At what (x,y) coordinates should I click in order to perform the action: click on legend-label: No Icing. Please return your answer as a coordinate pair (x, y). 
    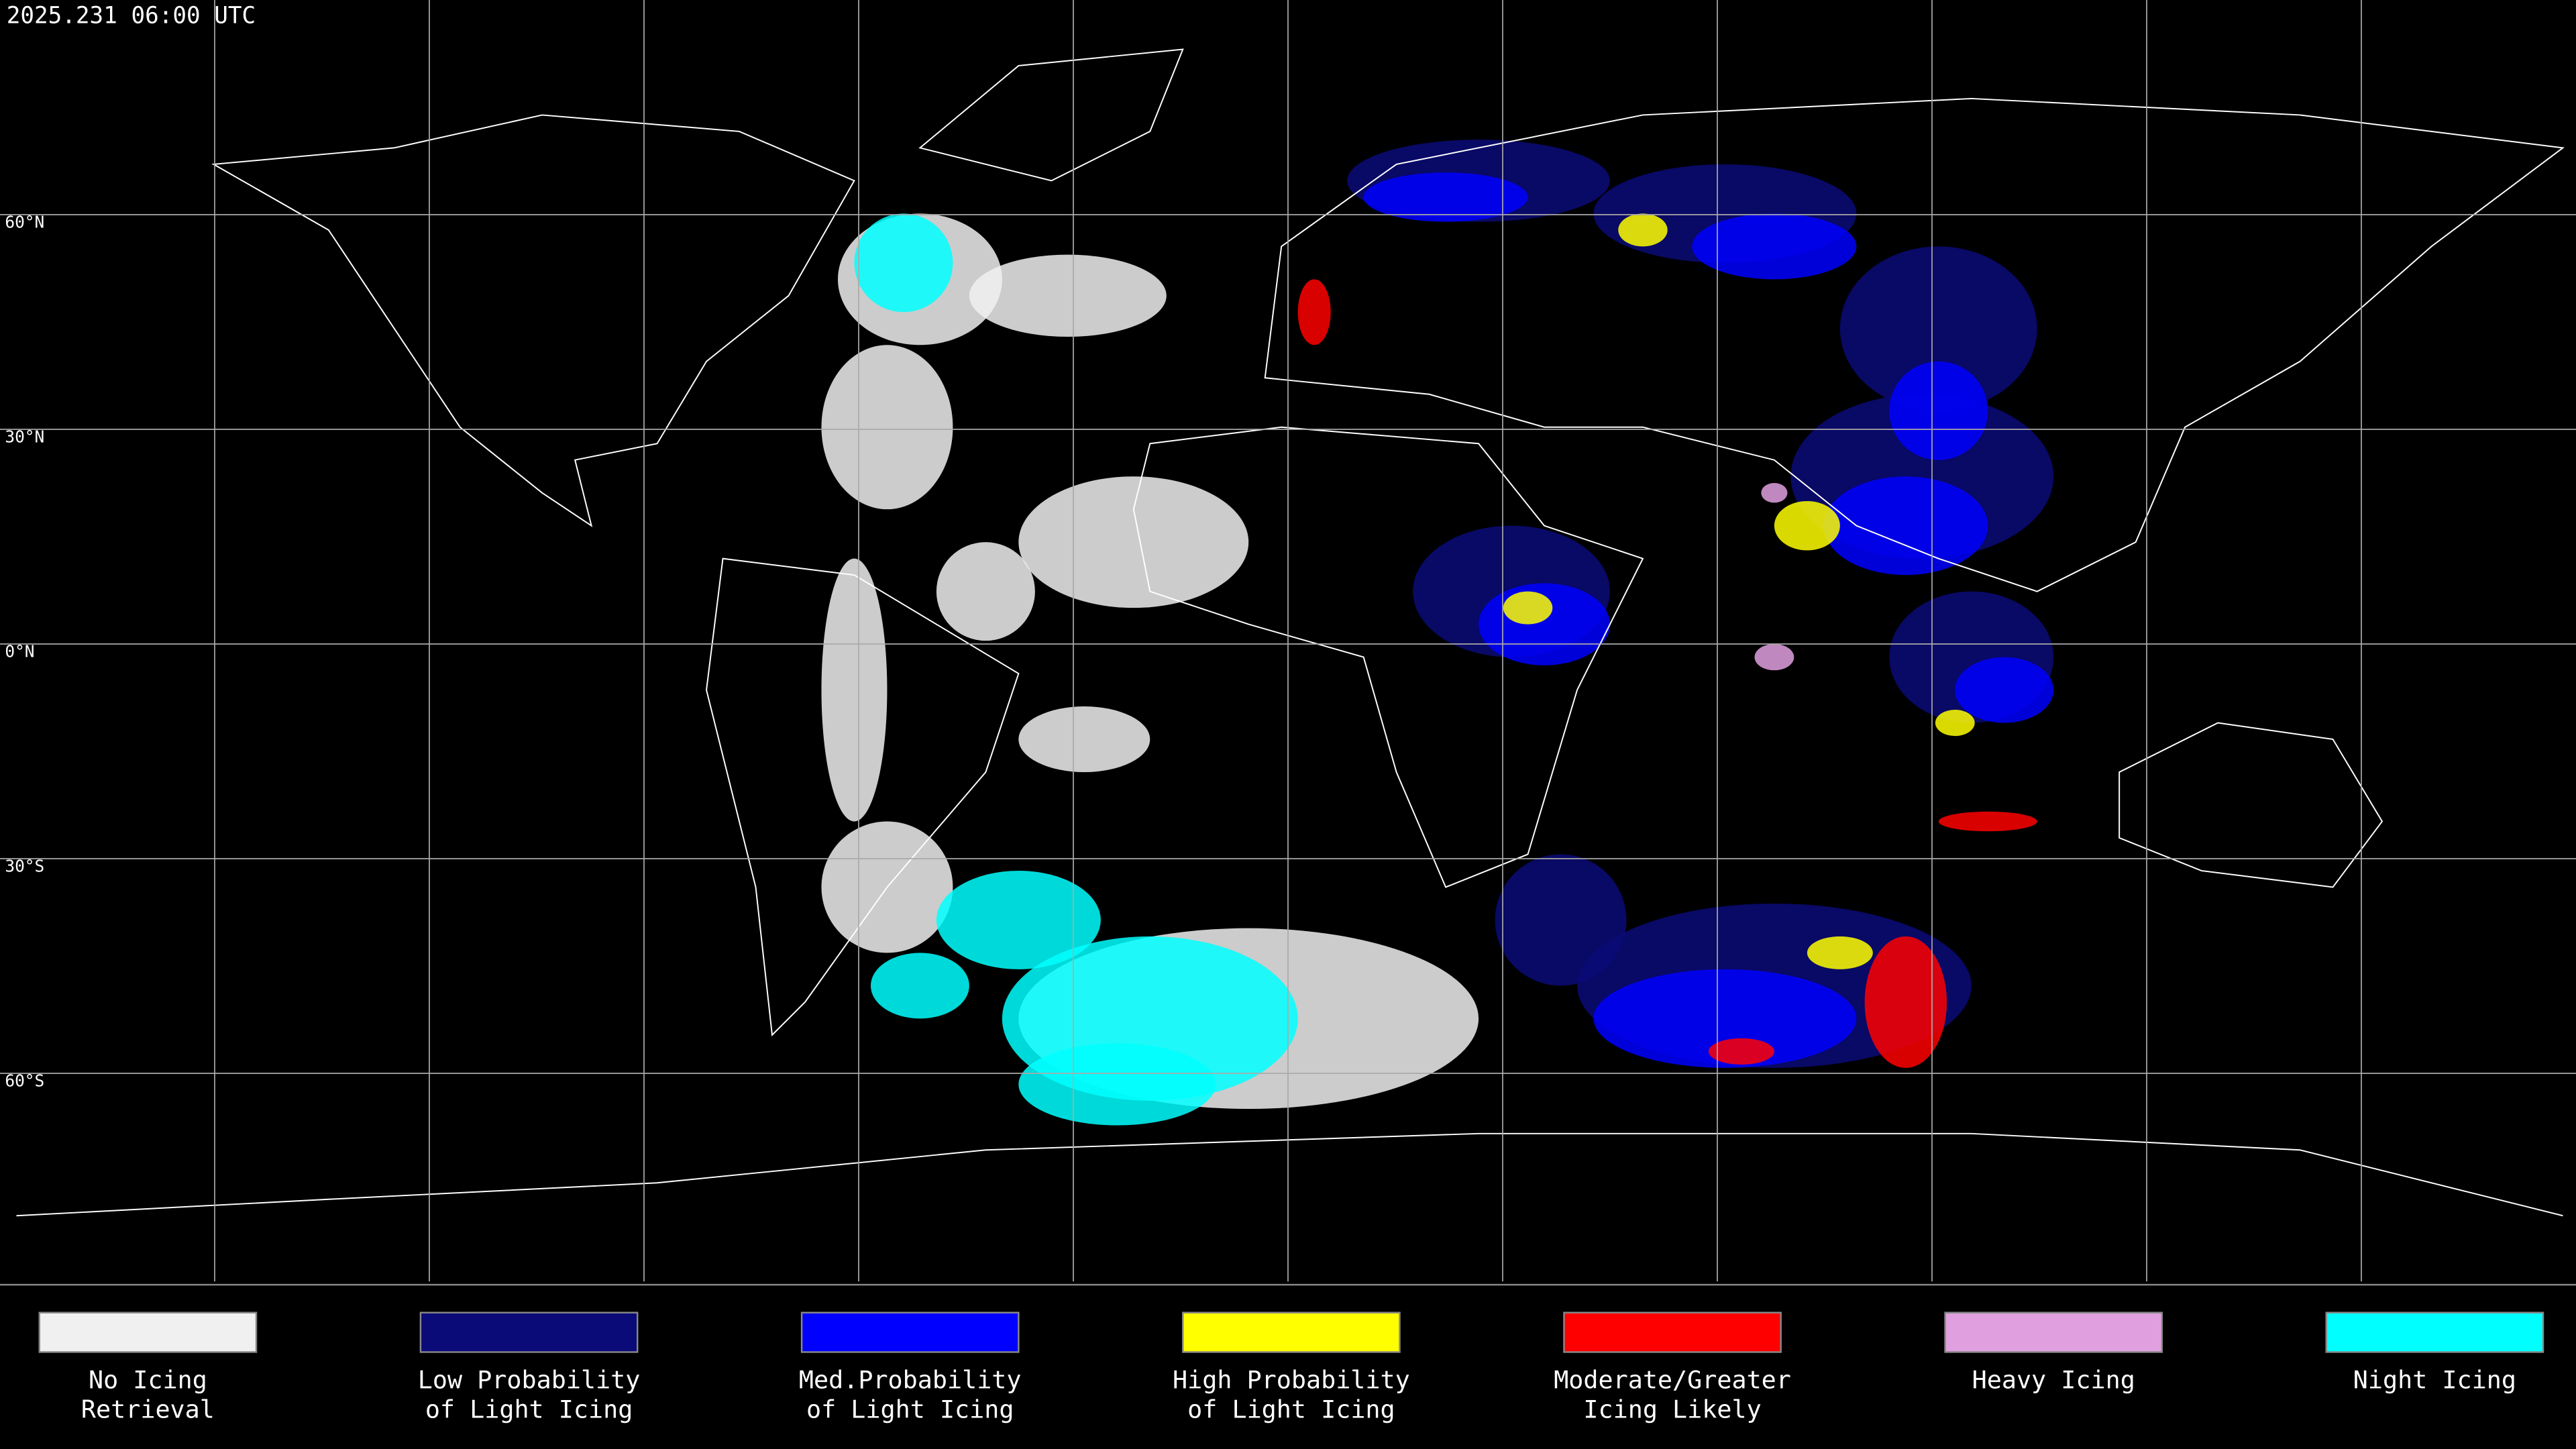
    Looking at the image, I should click on (148, 1379).